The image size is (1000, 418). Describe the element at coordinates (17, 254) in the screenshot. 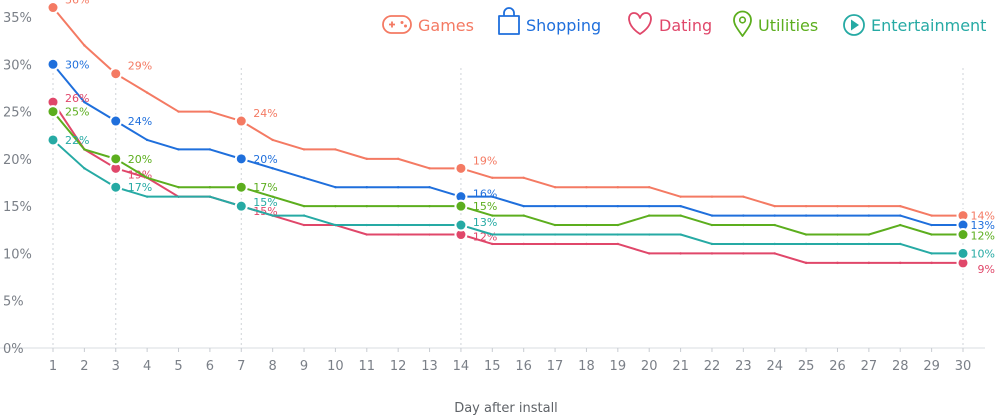

I see `y-tick-label: 10%` at that location.